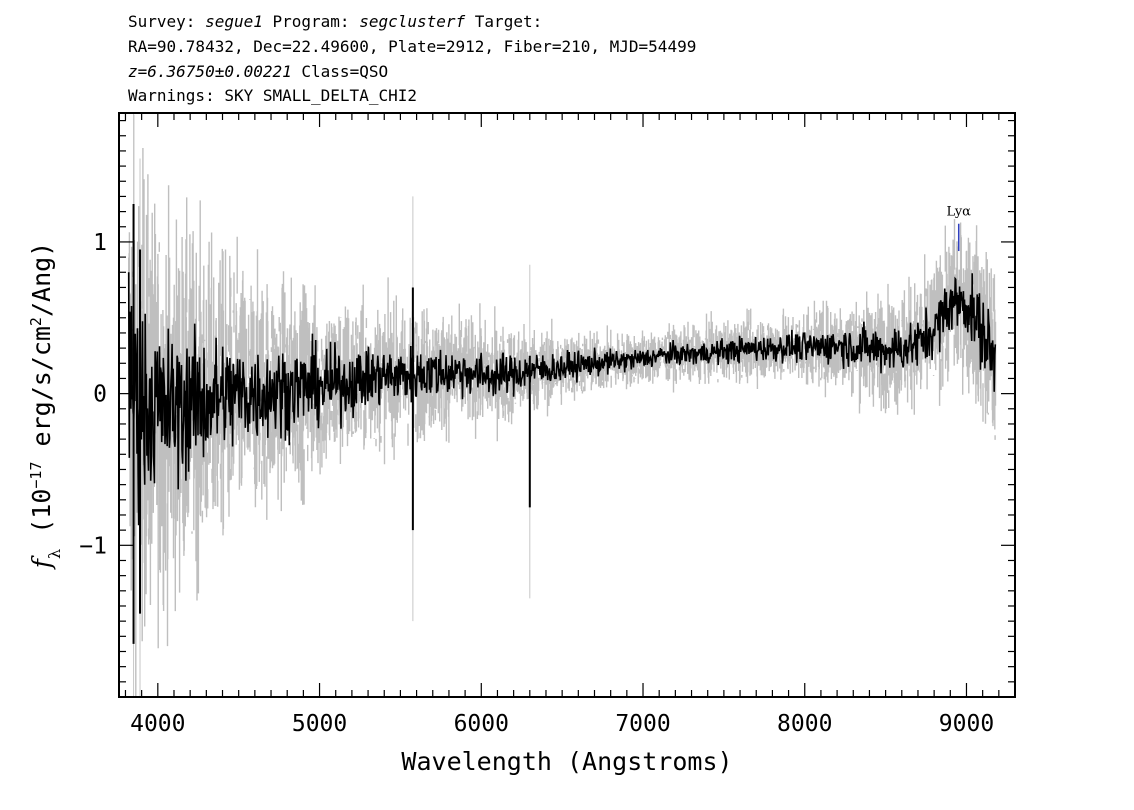  I want to click on y-tick-label: 0, so click(100, 395).